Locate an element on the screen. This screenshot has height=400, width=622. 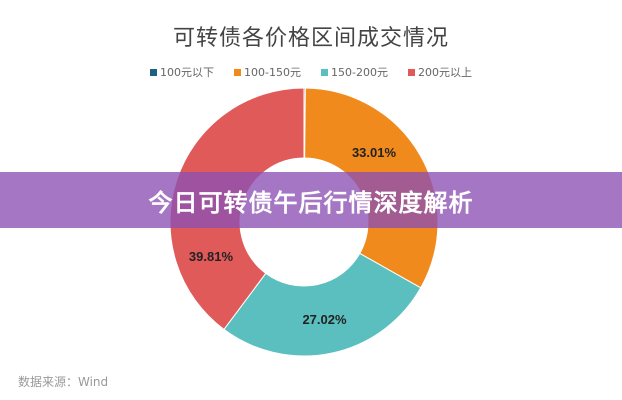
chart-title: 可转债各价格区间成交情况 is located at coordinates (310, 38).